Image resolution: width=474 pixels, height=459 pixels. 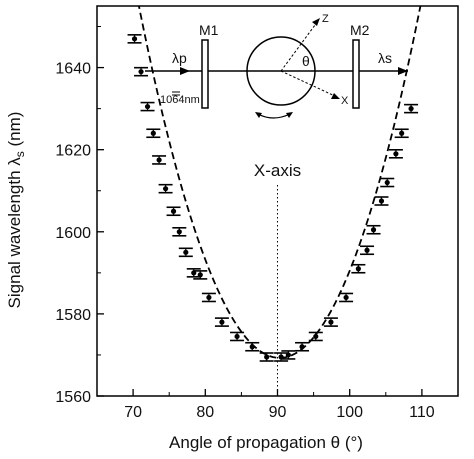 What do you see at coordinates (325, 19) in the screenshot?
I see `z-axis-label: Z` at bounding box center [325, 19].